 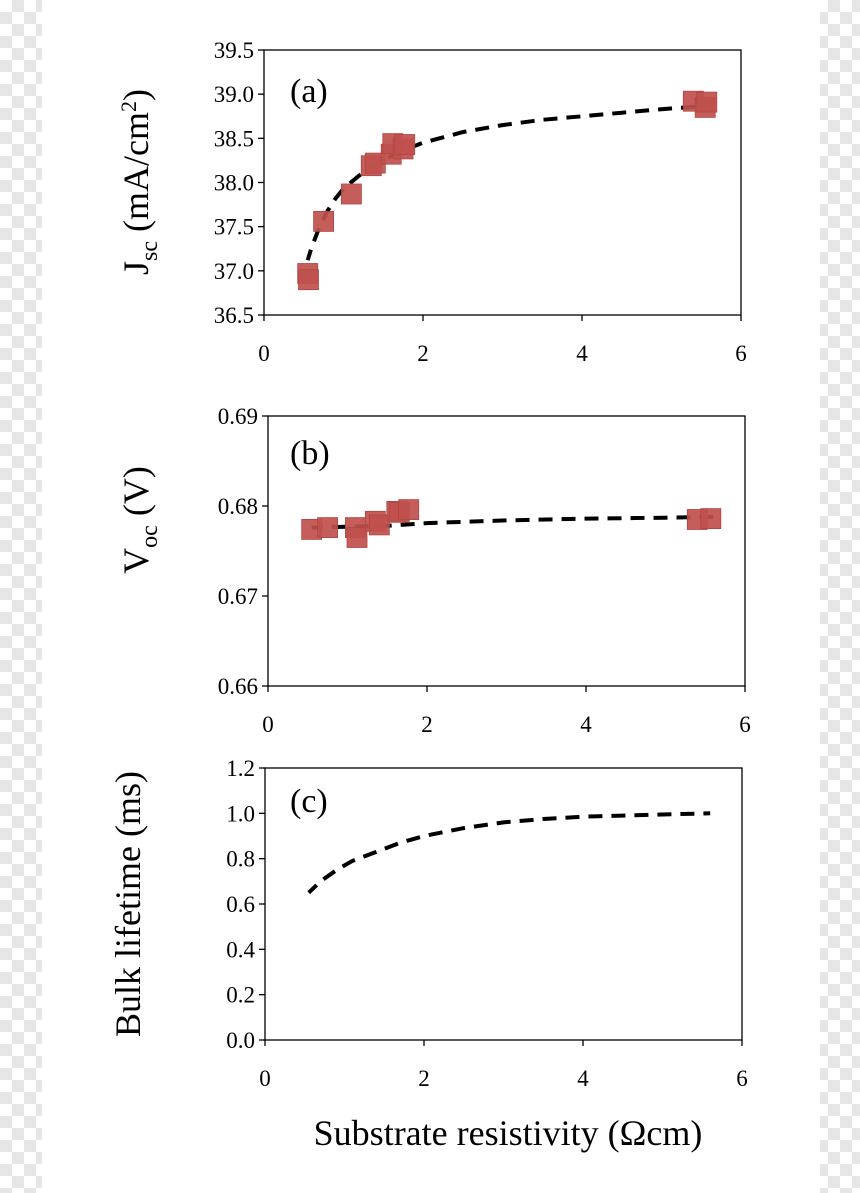 What do you see at coordinates (234, 138) in the screenshot?
I see `y-tick-label: 38.5` at bounding box center [234, 138].